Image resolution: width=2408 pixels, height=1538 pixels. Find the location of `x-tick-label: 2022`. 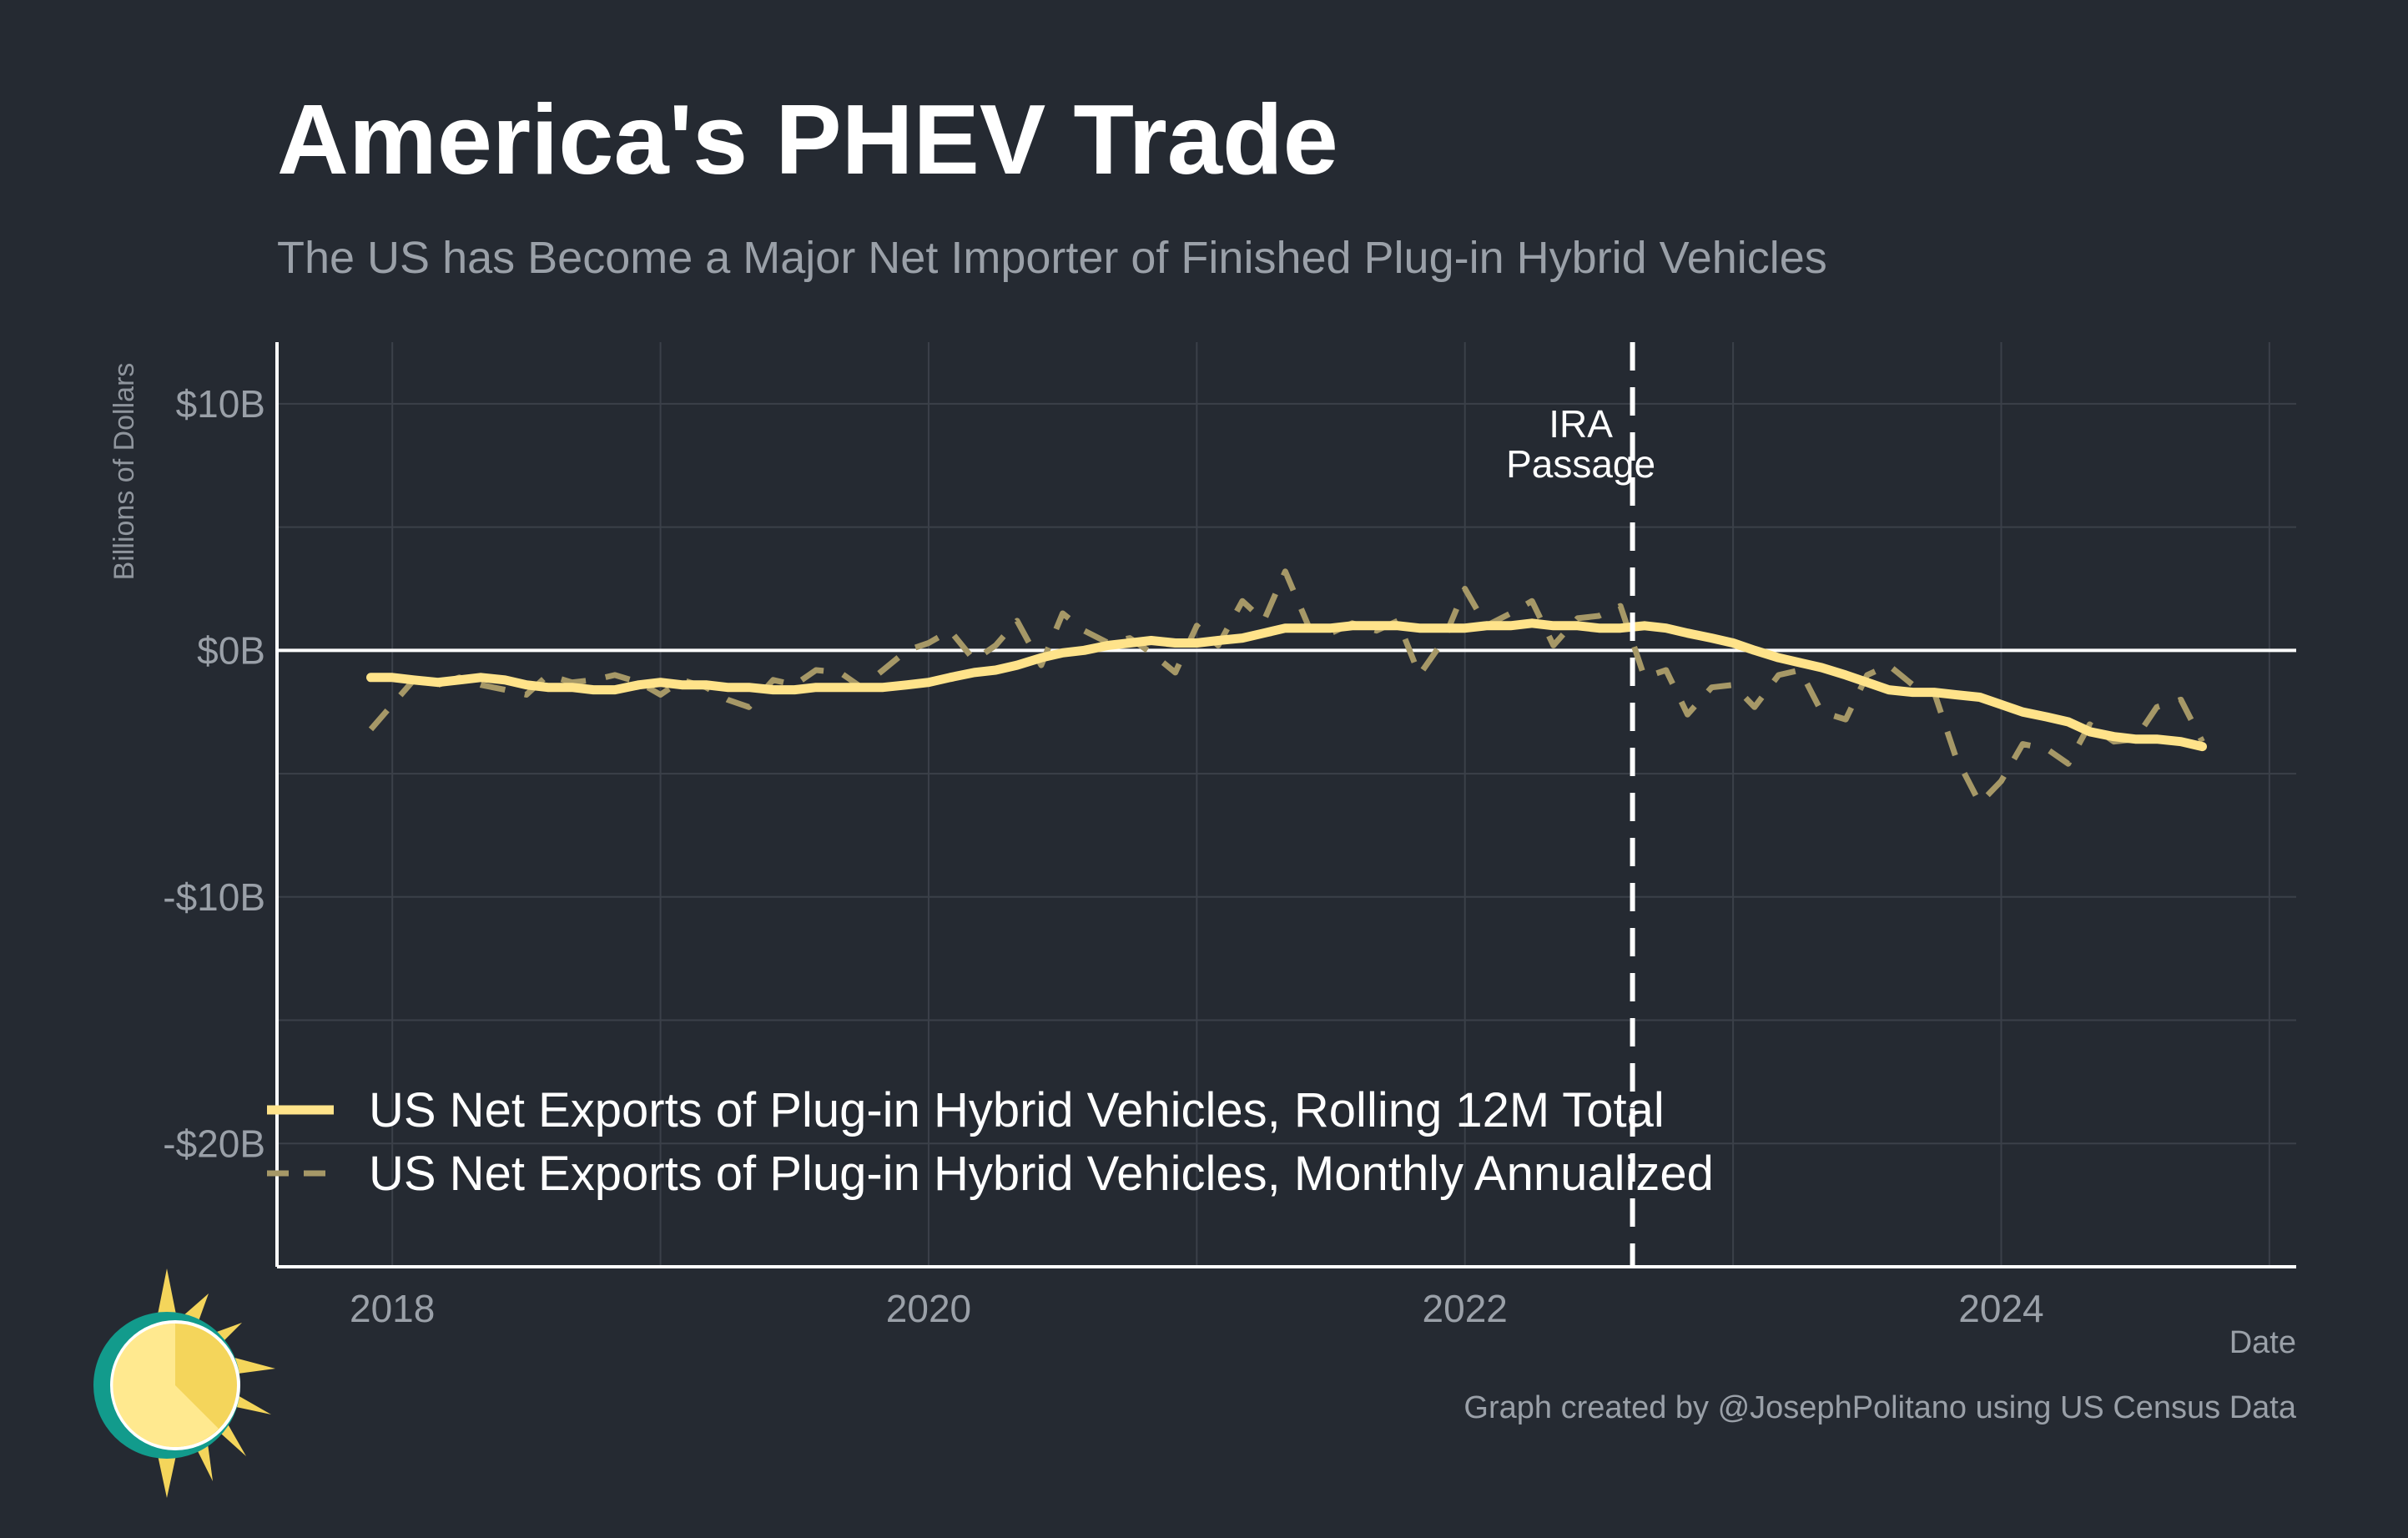

x-tick-label: 2022 is located at coordinates (1465, 1308).